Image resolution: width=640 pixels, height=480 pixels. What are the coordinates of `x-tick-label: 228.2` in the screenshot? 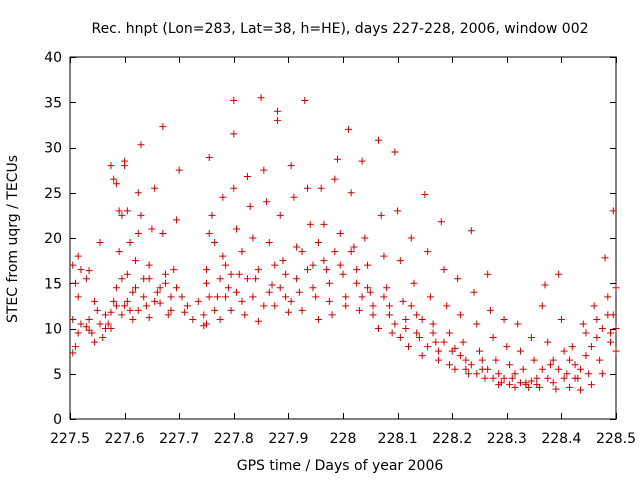 It's located at (452, 439).